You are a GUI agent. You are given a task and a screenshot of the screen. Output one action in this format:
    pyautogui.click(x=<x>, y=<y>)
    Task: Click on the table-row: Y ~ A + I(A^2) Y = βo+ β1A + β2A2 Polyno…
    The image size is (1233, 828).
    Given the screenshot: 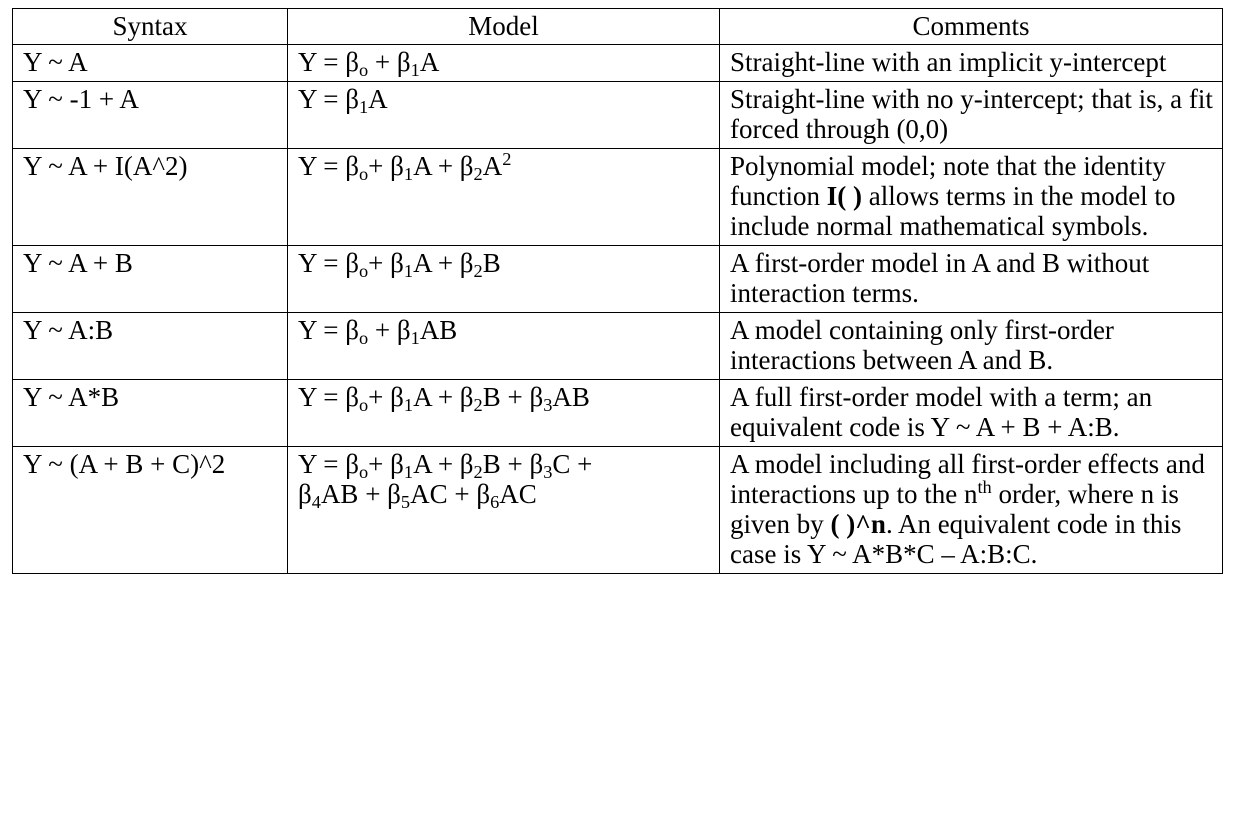 What is the action you would take?
    pyautogui.click(x=617, y=197)
    